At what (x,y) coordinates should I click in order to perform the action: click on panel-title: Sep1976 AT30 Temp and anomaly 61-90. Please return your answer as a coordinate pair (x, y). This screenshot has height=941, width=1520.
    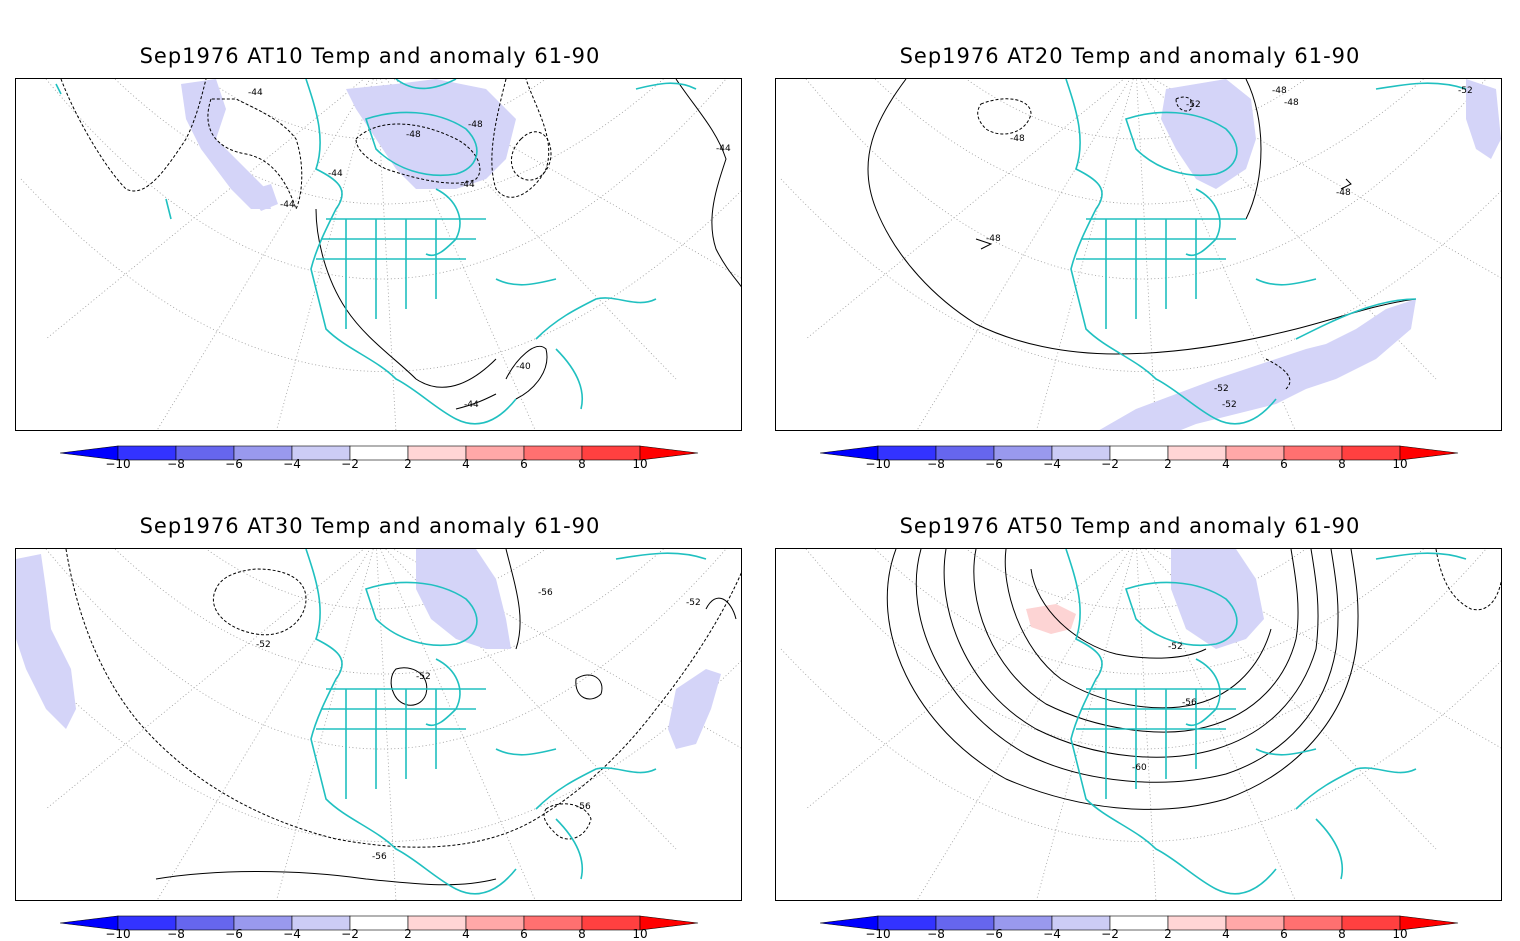
    Looking at the image, I should click on (370, 526).